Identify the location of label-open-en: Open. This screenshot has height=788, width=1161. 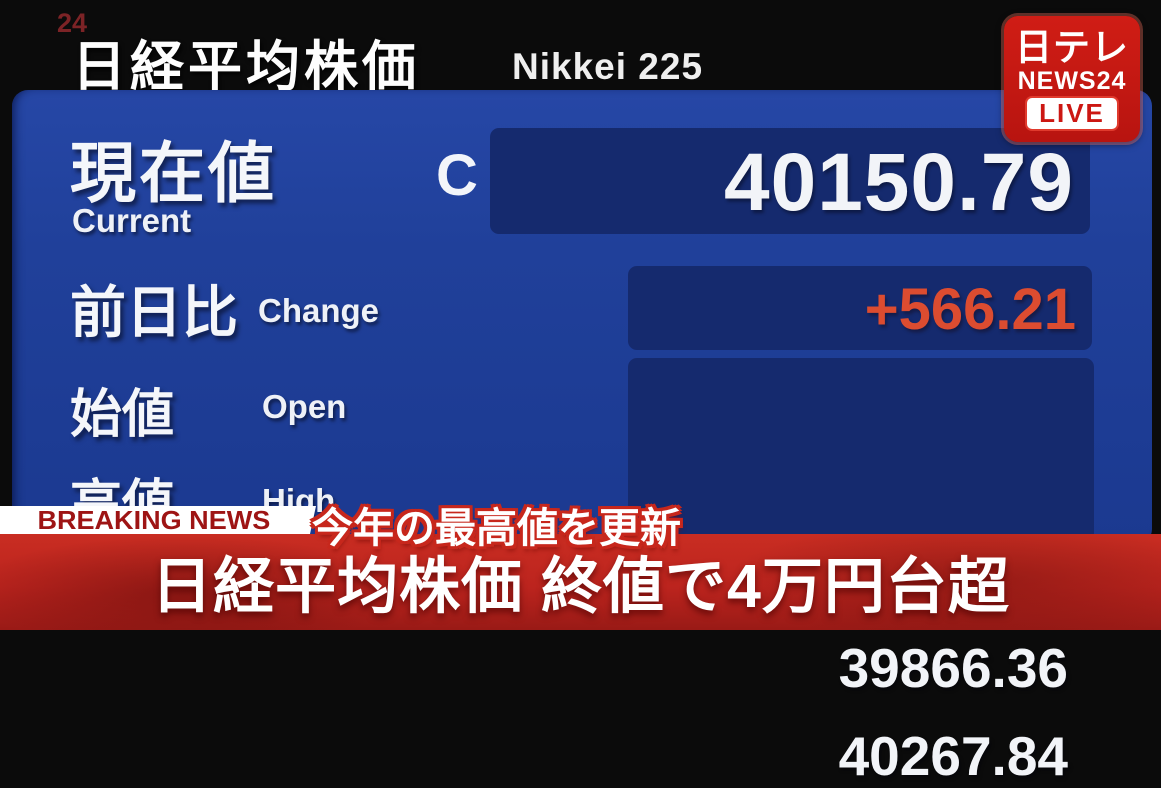
(304, 406).